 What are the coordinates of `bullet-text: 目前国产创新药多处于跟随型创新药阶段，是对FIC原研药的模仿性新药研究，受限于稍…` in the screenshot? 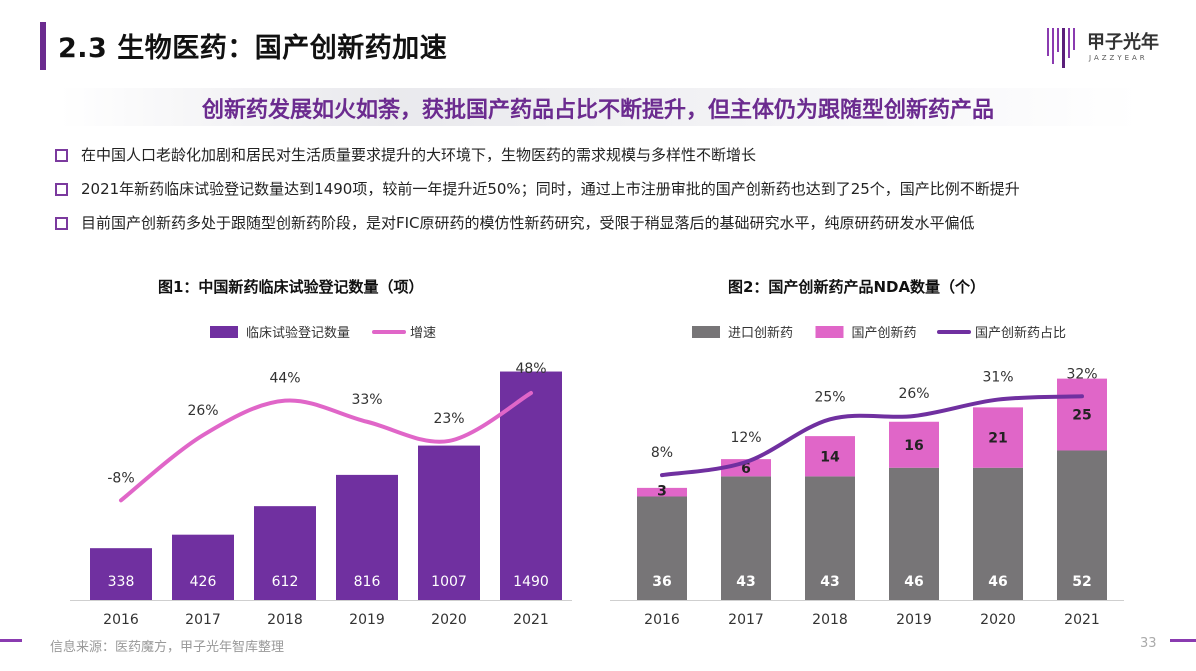 It's located at (528, 223).